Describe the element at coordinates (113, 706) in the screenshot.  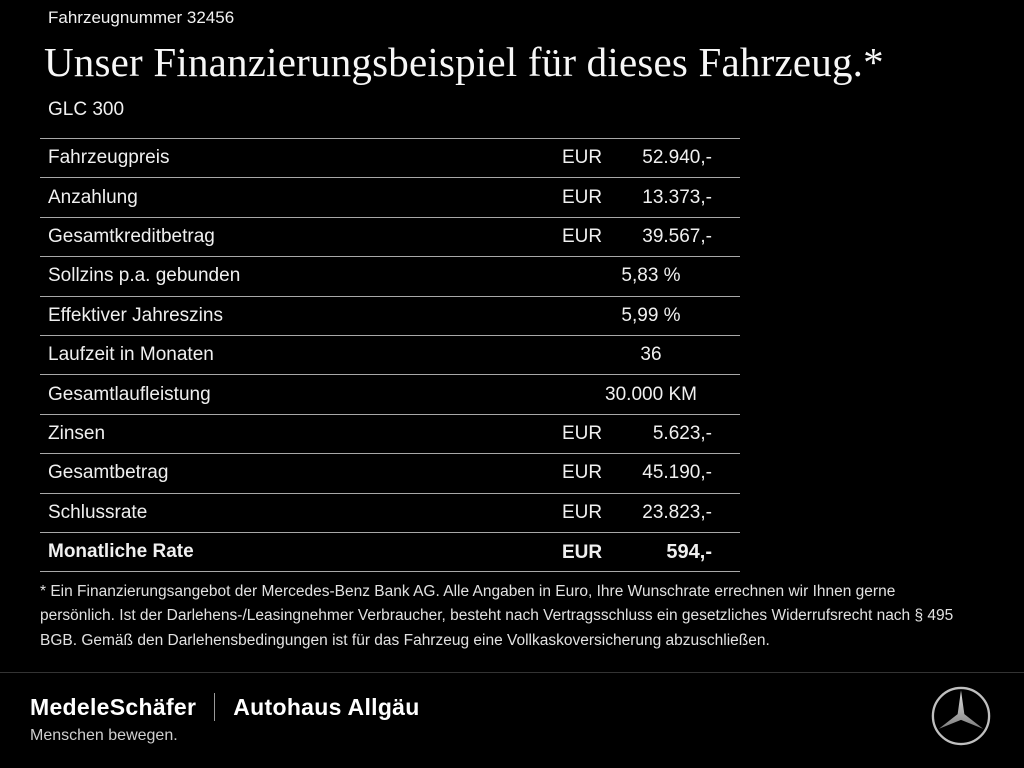
I see `dealer-primary-logo: MedeleSchäfer` at that location.